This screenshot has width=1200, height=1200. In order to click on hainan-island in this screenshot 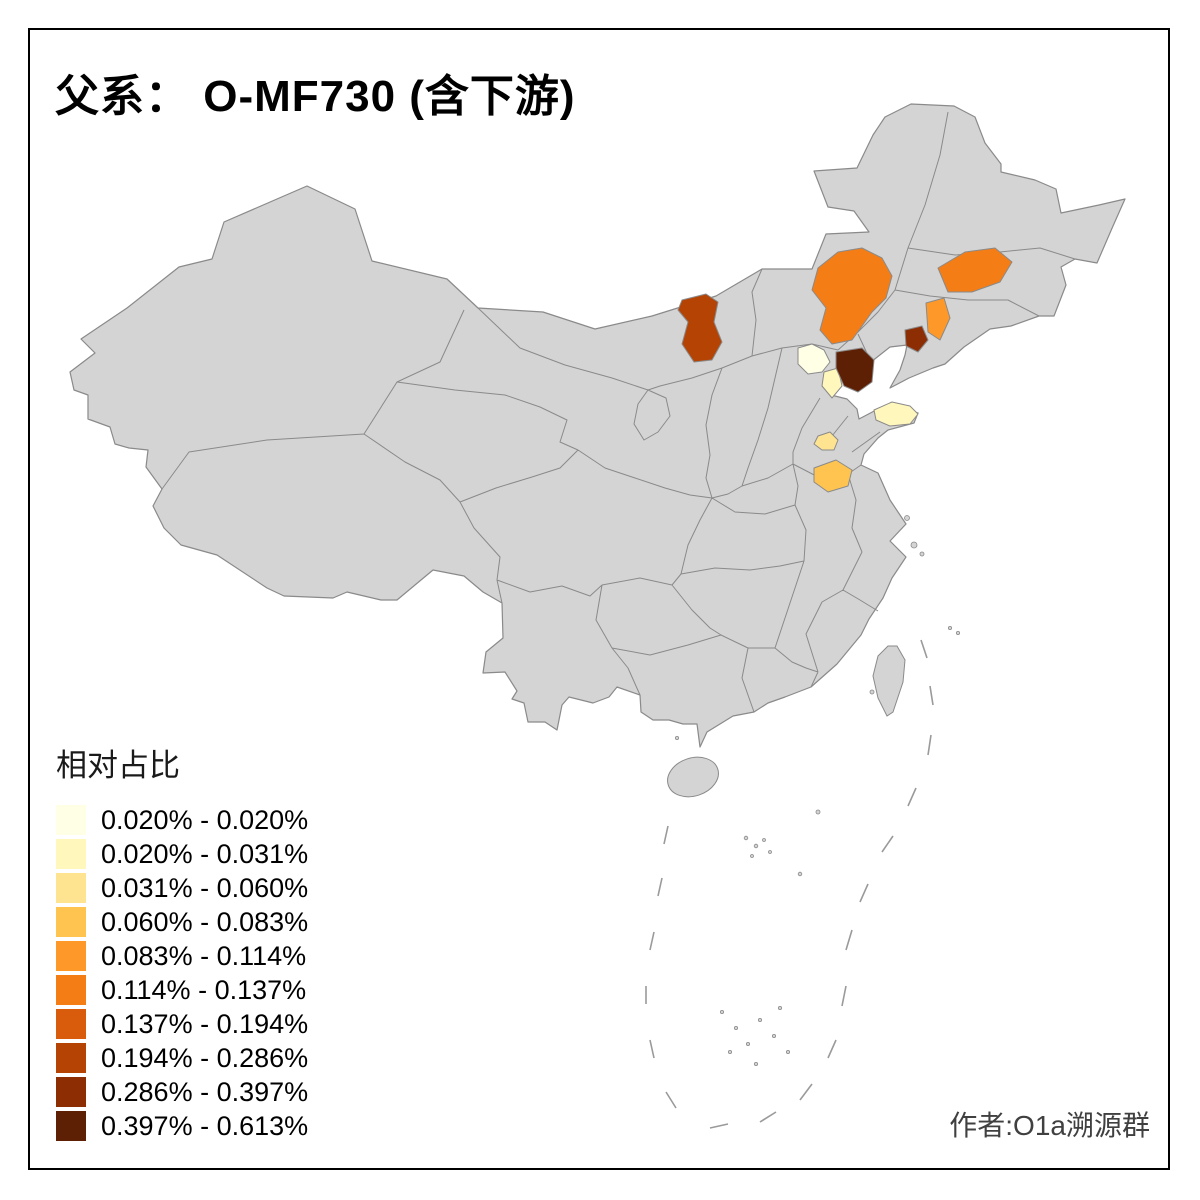, I will do `click(693, 777)`.